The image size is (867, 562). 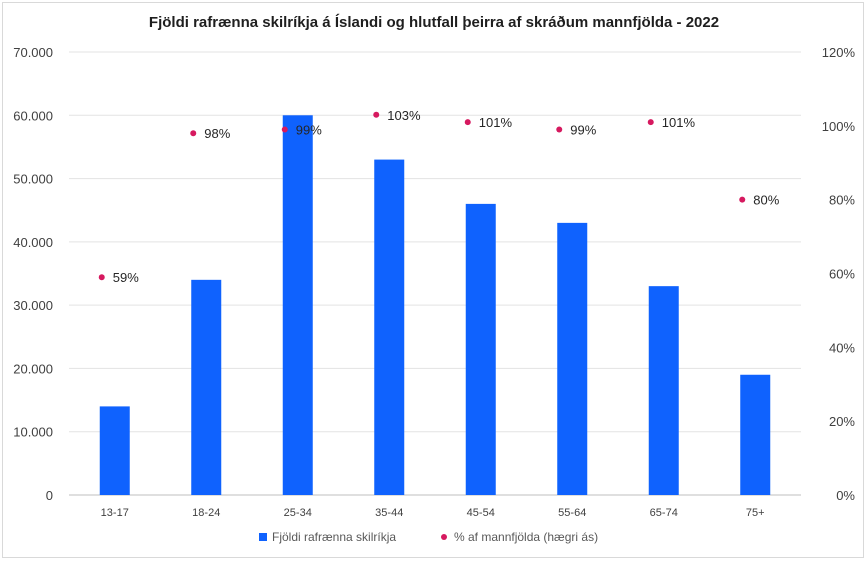 I want to click on left-tick-label: 60.000, so click(x=33, y=115).